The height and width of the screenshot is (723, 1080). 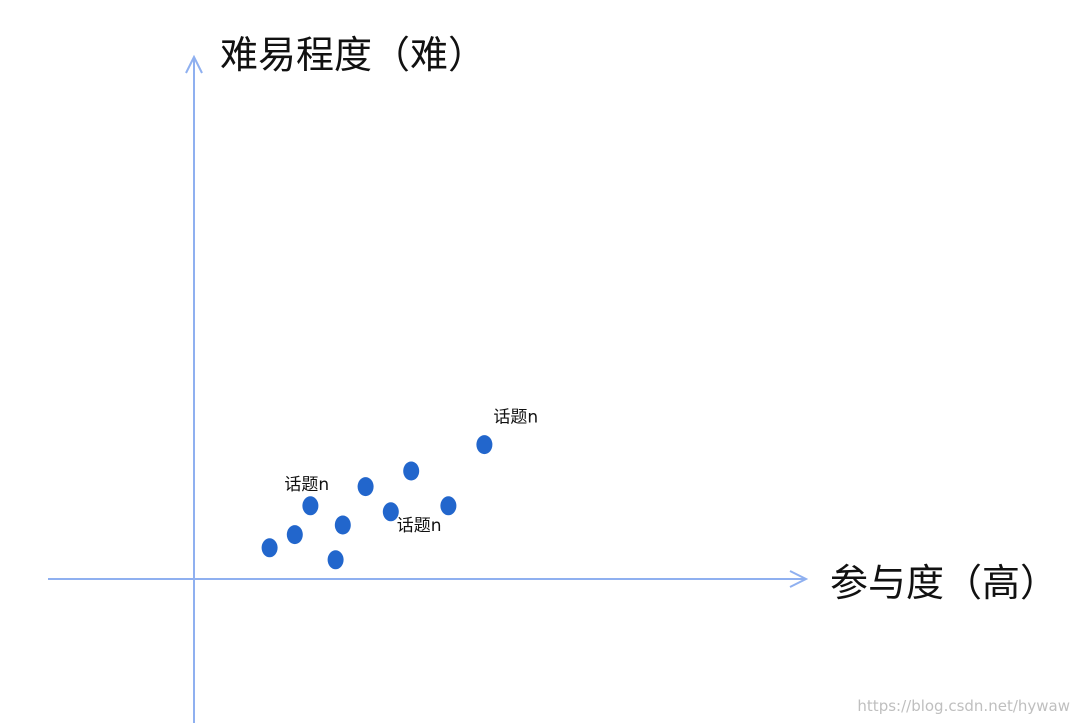 I want to click on y-axis-arrowhead, so click(x=194, y=64).